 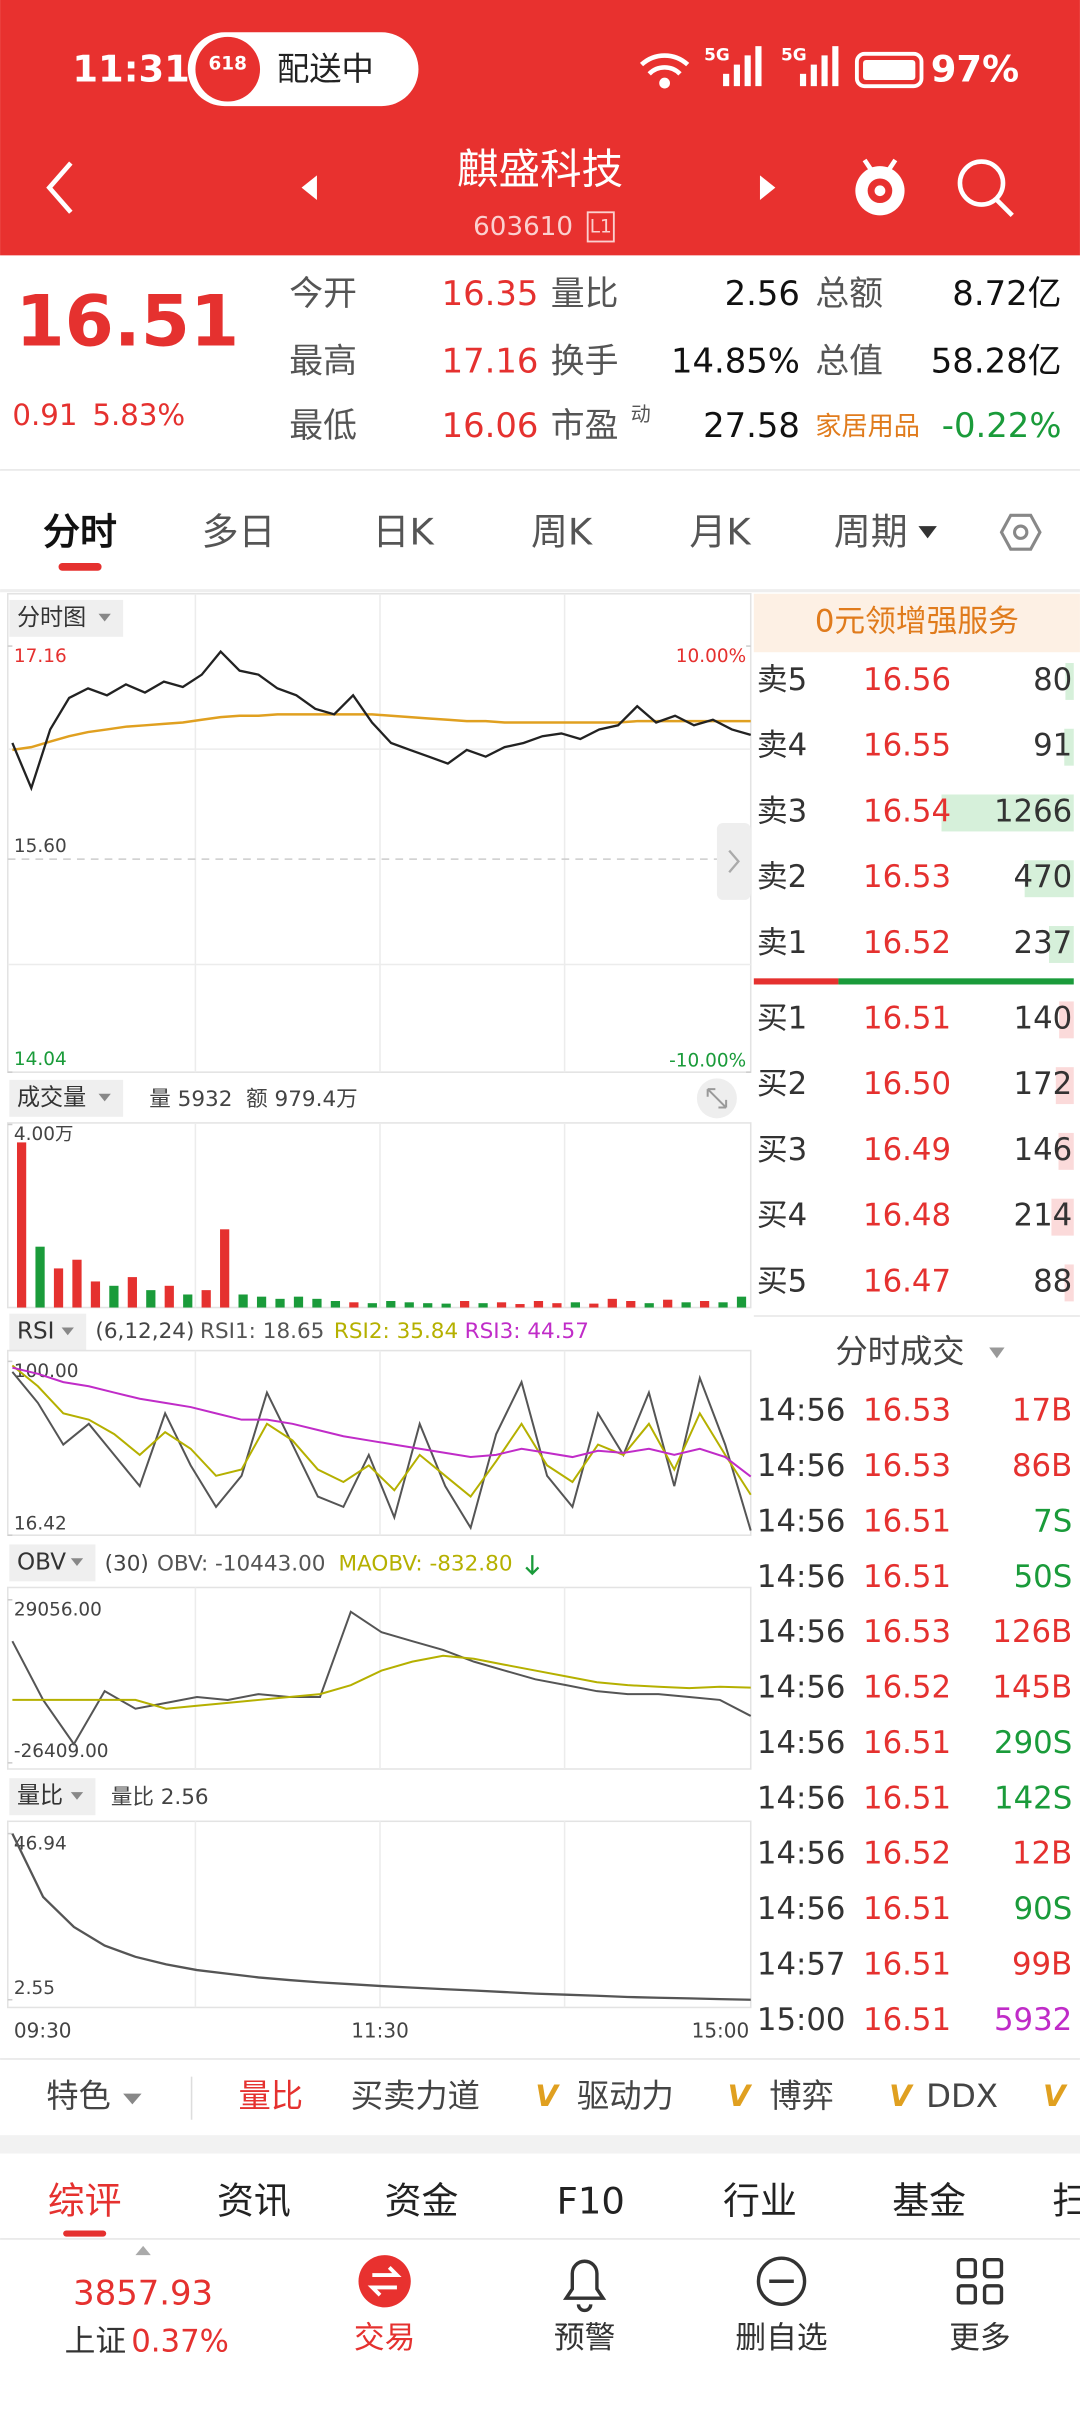 What do you see at coordinates (801, 2096) in the screenshot?
I see `indicator-item: 博弈` at bounding box center [801, 2096].